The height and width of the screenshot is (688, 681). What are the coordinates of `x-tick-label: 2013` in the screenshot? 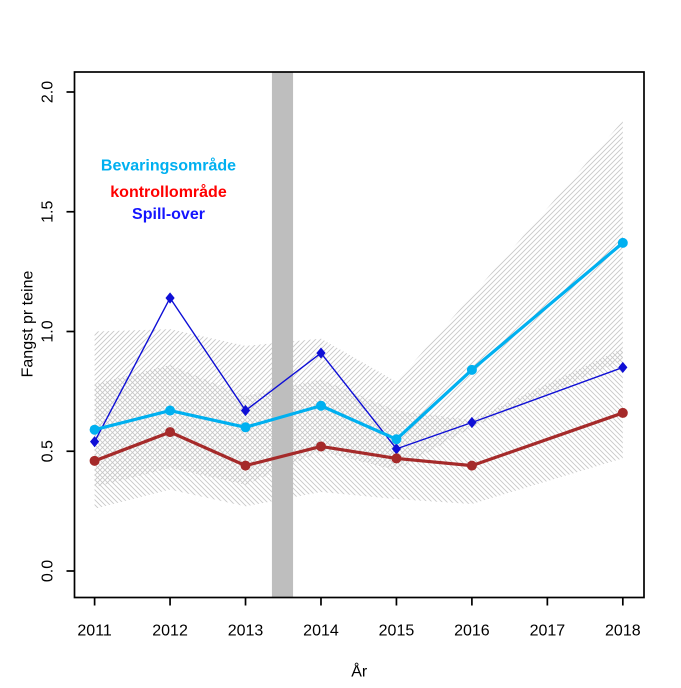 It's located at (246, 631).